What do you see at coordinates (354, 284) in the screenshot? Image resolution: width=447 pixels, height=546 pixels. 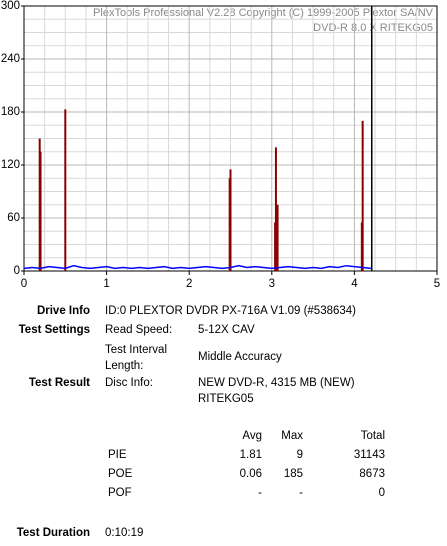 I see `x-tick-label: 4` at bounding box center [354, 284].